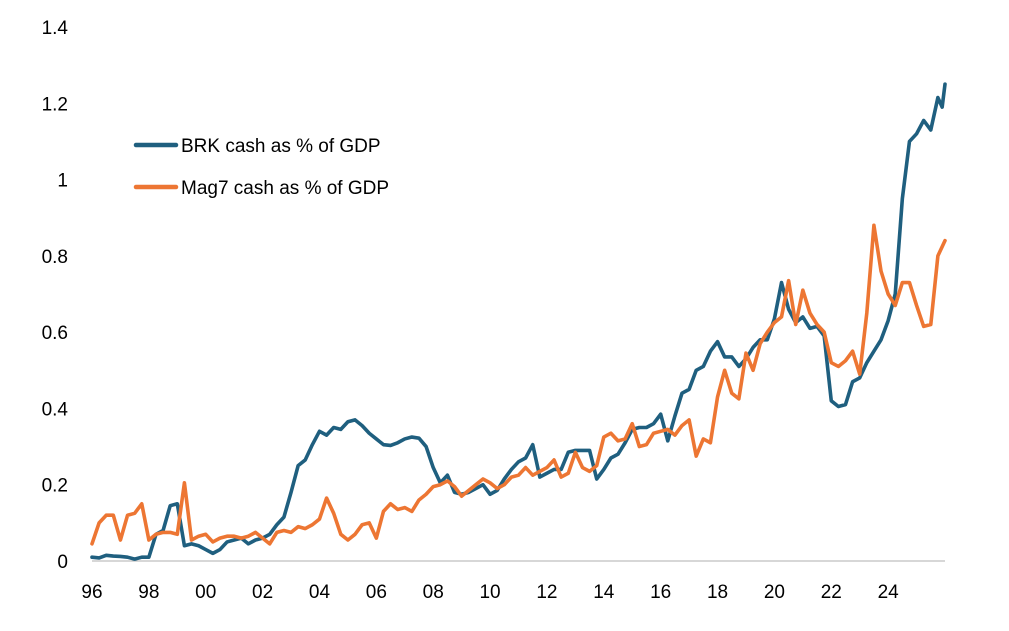 This screenshot has height=631, width=1009. Describe the element at coordinates (55, 257) in the screenshot. I see `y-tick-label: 0.8` at that location.